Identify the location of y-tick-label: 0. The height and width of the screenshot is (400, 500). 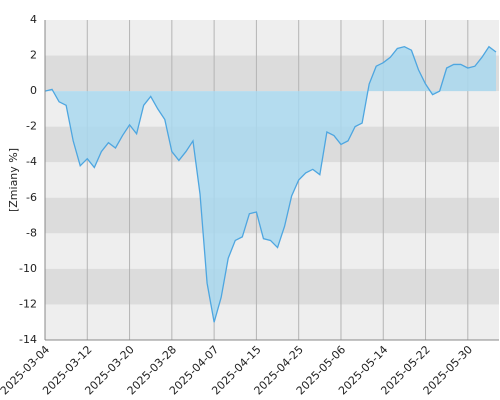
(33, 90).